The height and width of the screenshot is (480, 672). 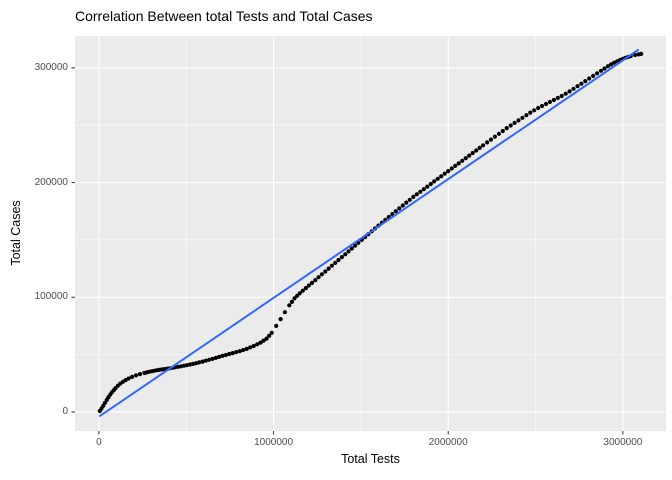 What do you see at coordinates (65, 411) in the screenshot?
I see `y-tick-label: 0` at bounding box center [65, 411].